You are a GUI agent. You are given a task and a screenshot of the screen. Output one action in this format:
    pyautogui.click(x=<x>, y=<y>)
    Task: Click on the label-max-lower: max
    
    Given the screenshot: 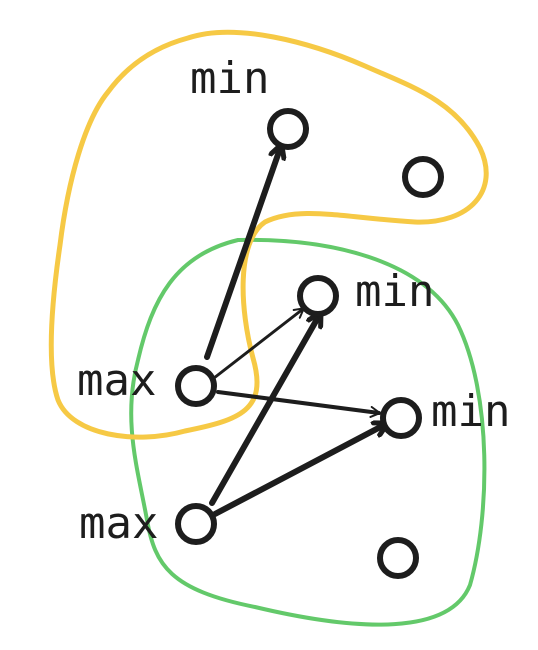 What is the action you would take?
    pyautogui.click(x=118, y=523)
    